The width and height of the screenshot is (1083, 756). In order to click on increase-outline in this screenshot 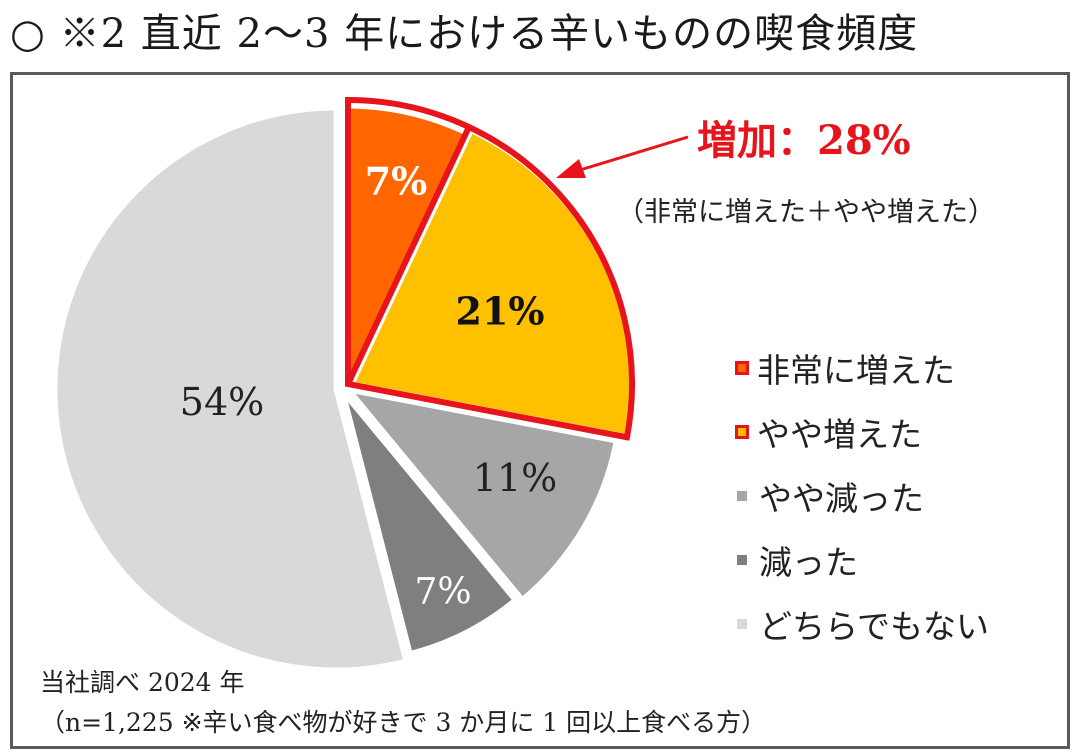, I will do `click(490, 268)`.